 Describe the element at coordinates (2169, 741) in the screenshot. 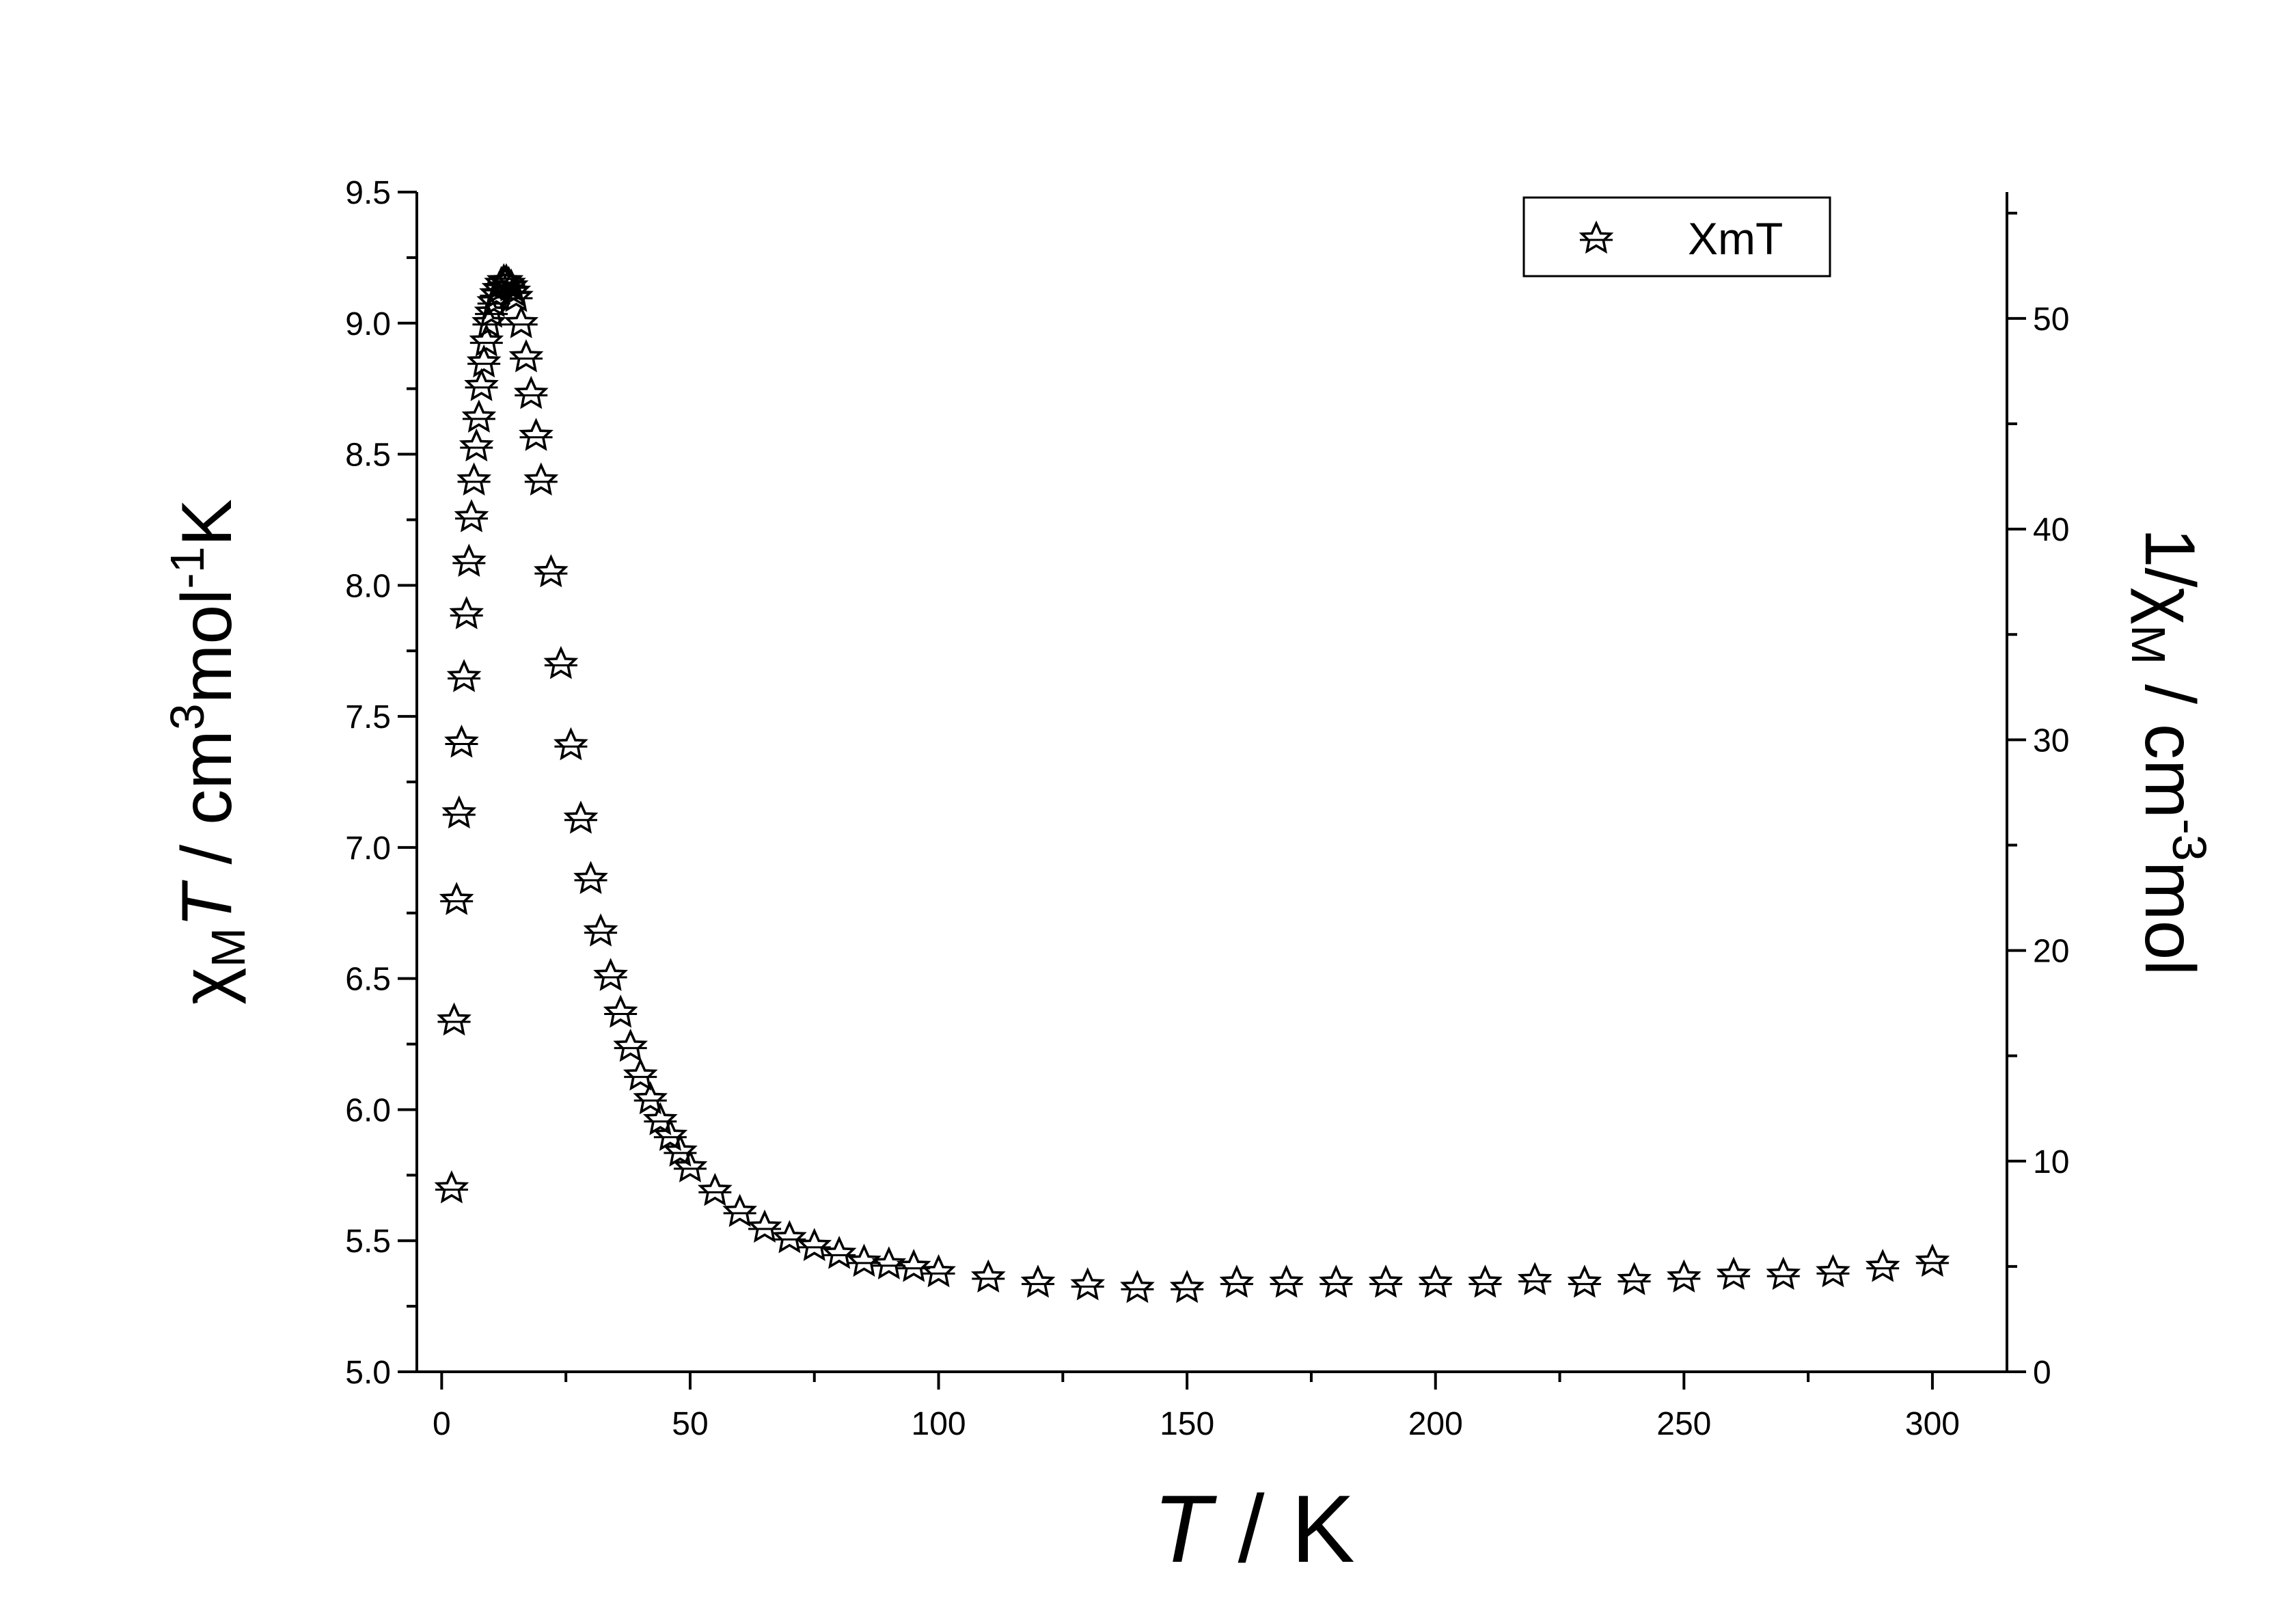

I see `y-right-rest1: / cm` at that location.